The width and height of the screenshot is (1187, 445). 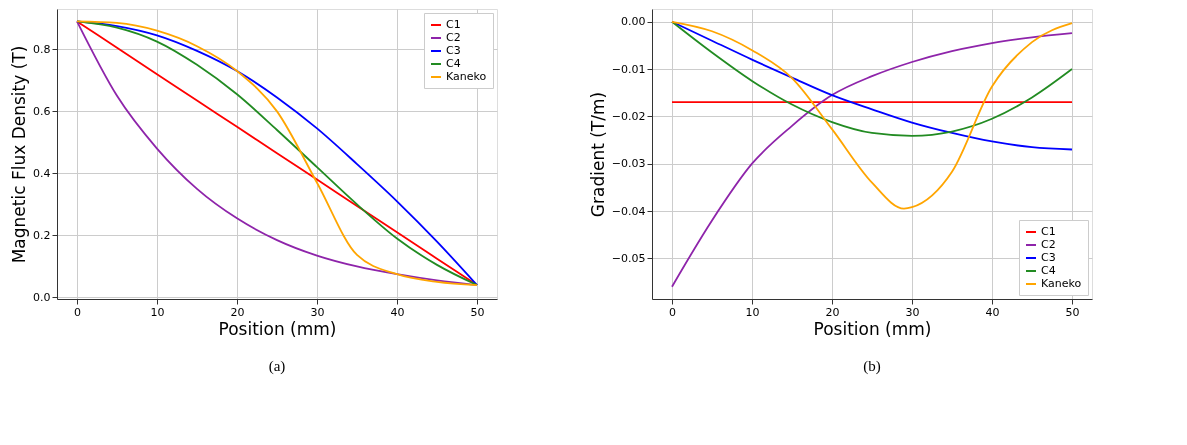 What do you see at coordinates (628, 116) in the screenshot?
I see `y-tick-label: −0.02` at bounding box center [628, 116].